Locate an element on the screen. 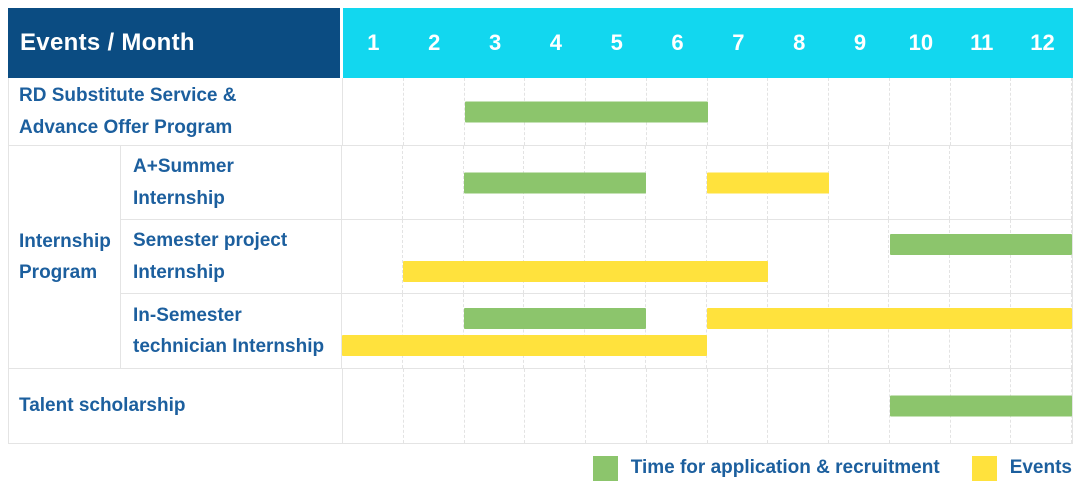 The height and width of the screenshot is (494, 1080). row-label-line: Semester project is located at coordinates (210, 241).